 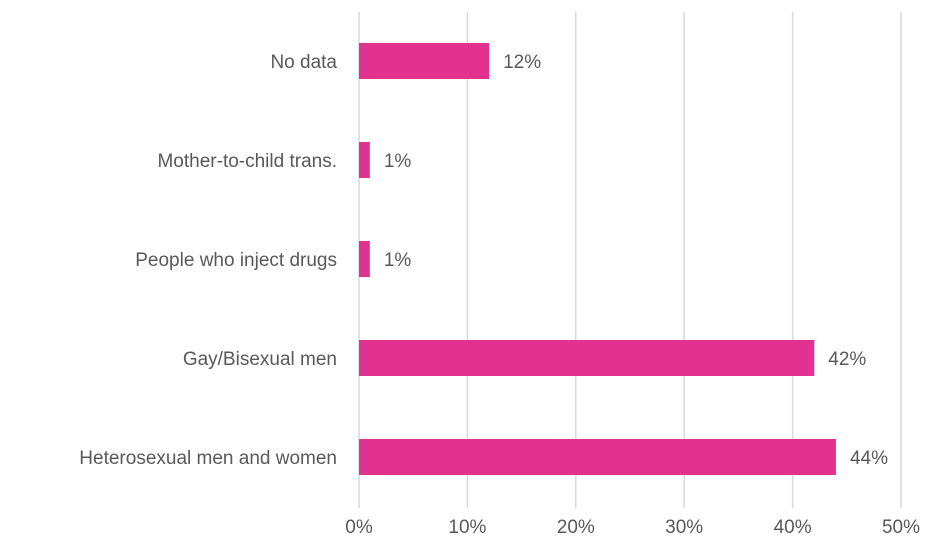 What do you see at coordinates (247, 161) in the screenshot?
I see `category-label: Mother-to-child trans.` at bounding box center [247, 161].